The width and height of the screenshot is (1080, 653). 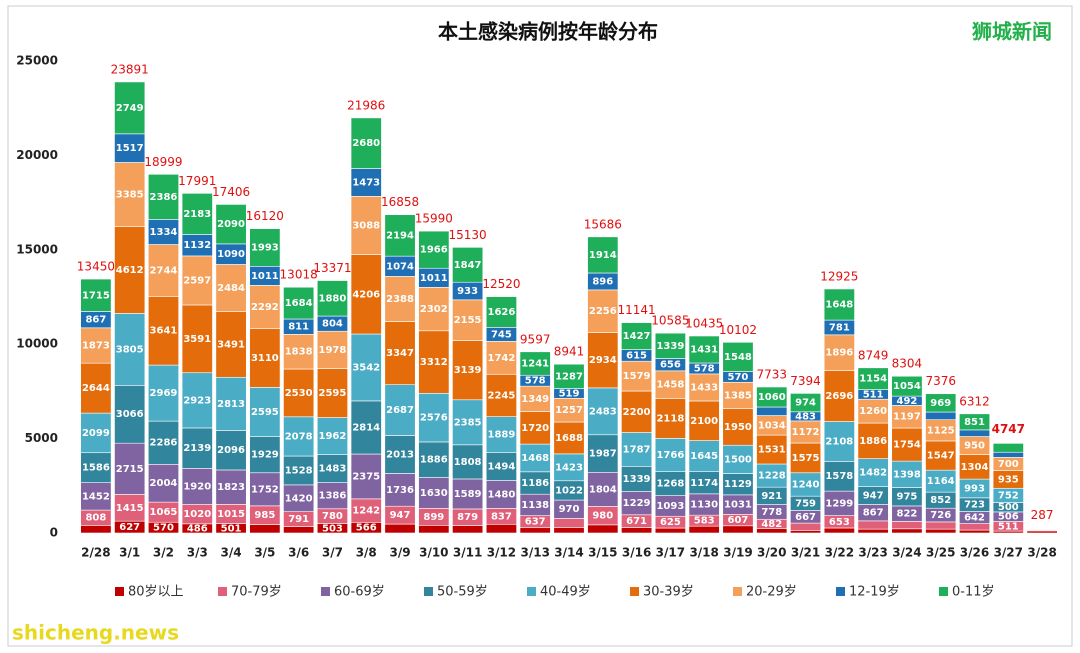 I want to click on x-tick-label: 3/3, so click(x=197, y=553).